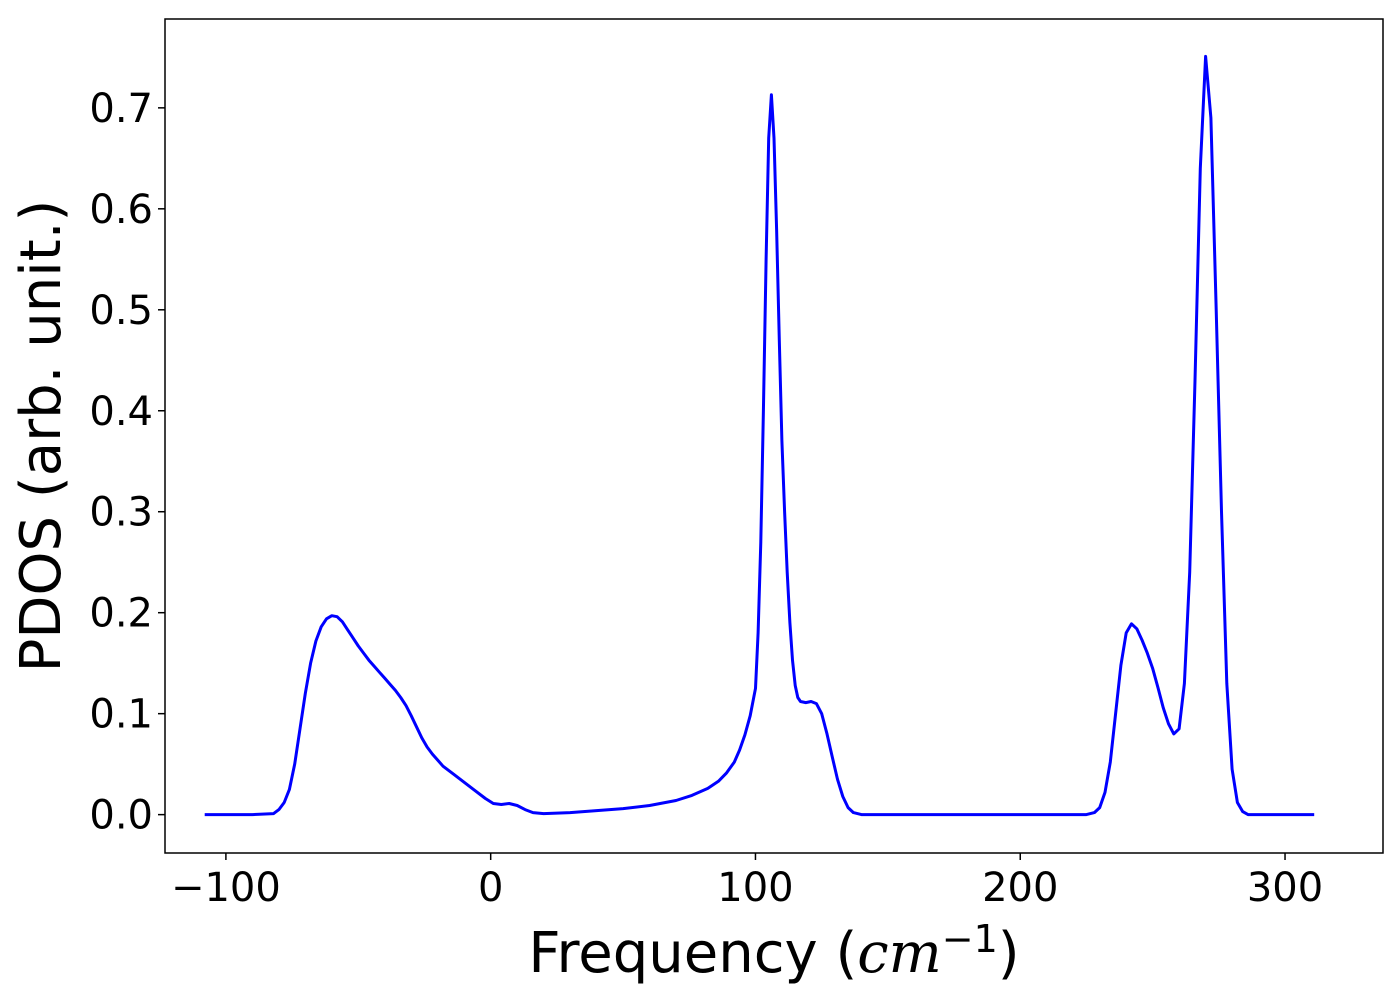 The width and height of the screenshot is (1400, 1000). I want to click on x-axis-title-suffix: ), so click(1009, 953).